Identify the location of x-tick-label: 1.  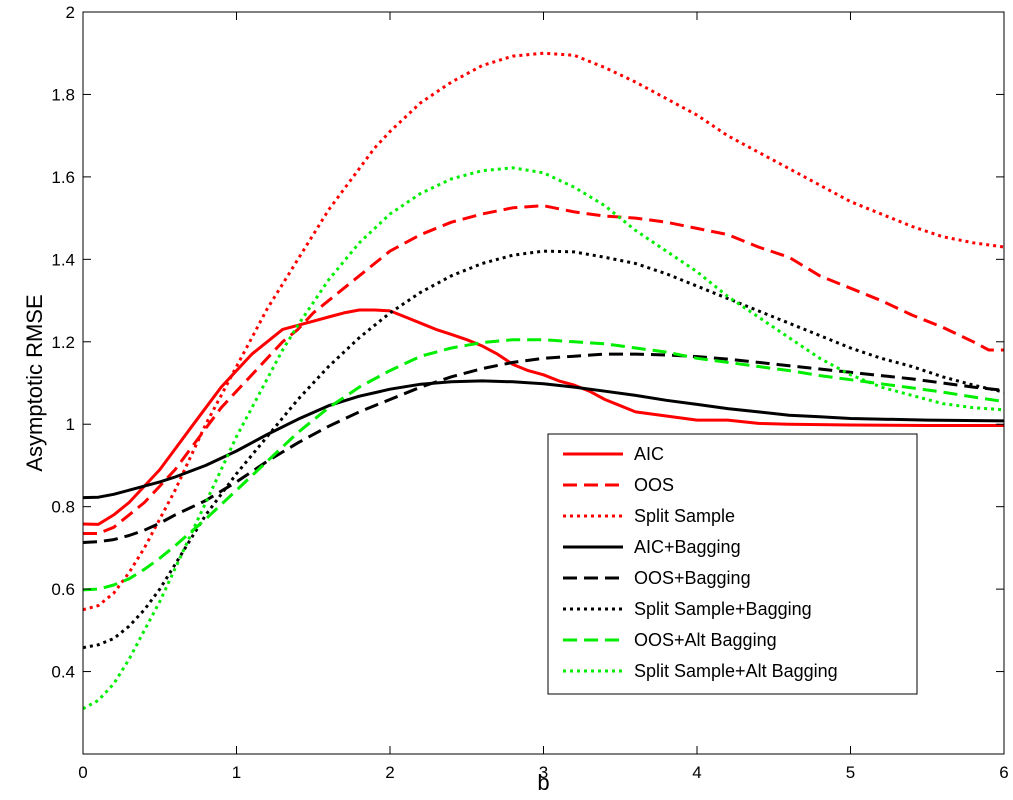
(236, 772).